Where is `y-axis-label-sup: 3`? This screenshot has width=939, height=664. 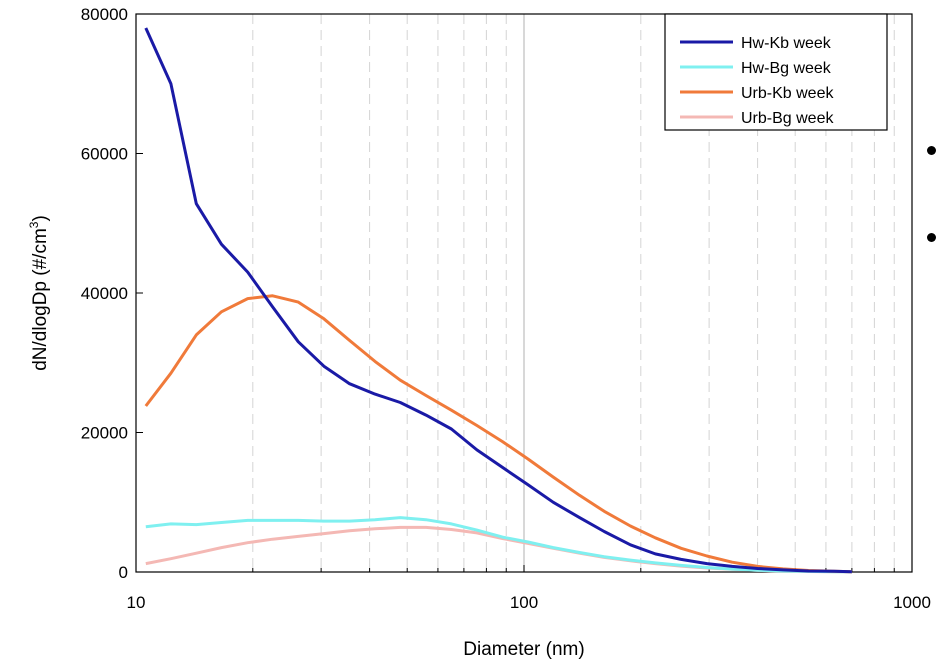 y-axis-label-sup: 3 is located at coordinates (34, 224).